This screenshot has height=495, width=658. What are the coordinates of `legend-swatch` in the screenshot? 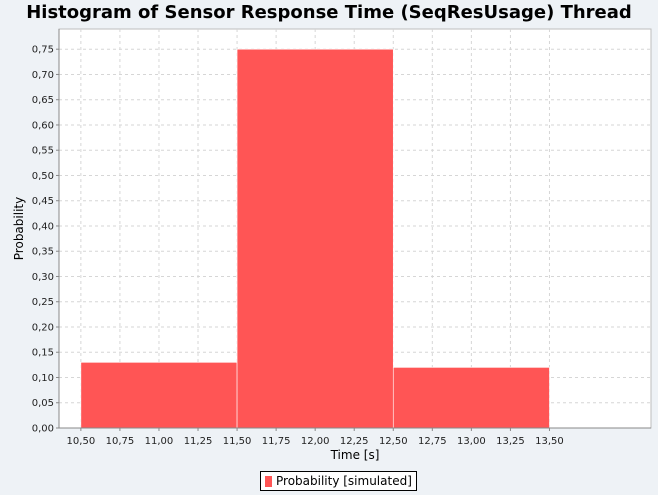 It's located at (268, 481).